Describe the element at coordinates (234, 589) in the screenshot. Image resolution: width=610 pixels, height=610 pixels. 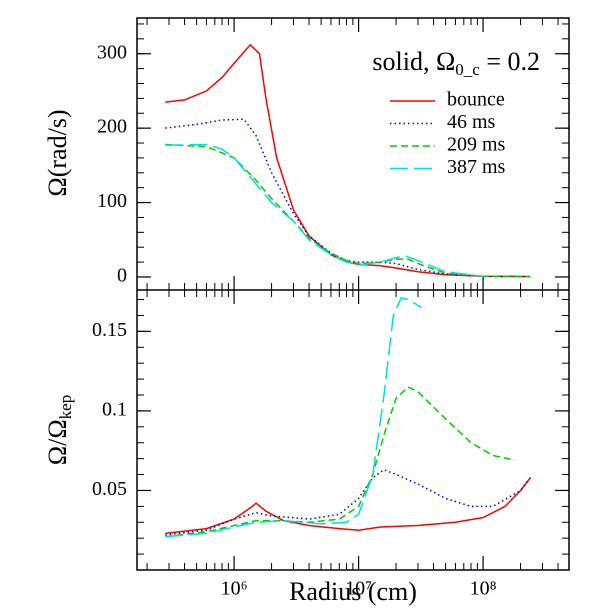
I see `x-tick-label: 10⁶` at that location.